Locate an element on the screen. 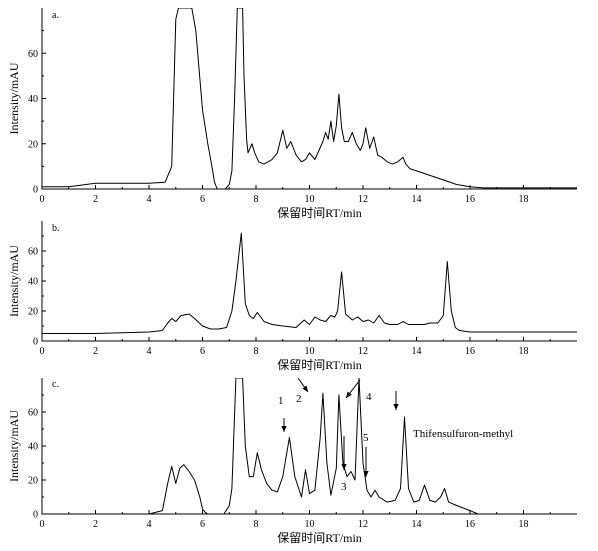 This screenshot has height=551, width=598. panel-label: b. is located at coordinates (56, 228).